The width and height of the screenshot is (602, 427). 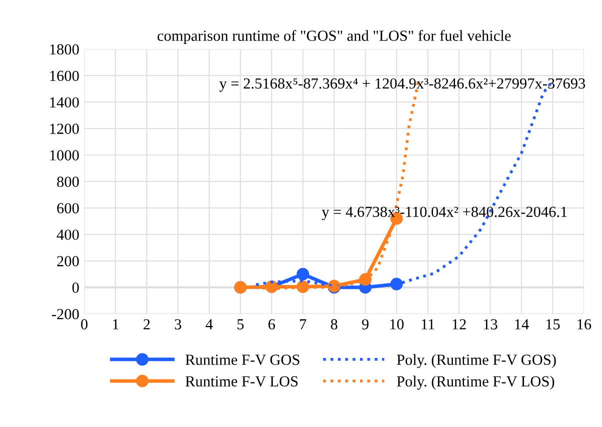 What do you see at coordinates (64, 76) in the screenshot?
I see `y-tick-label: 1600` at bounding box center [64, 76].